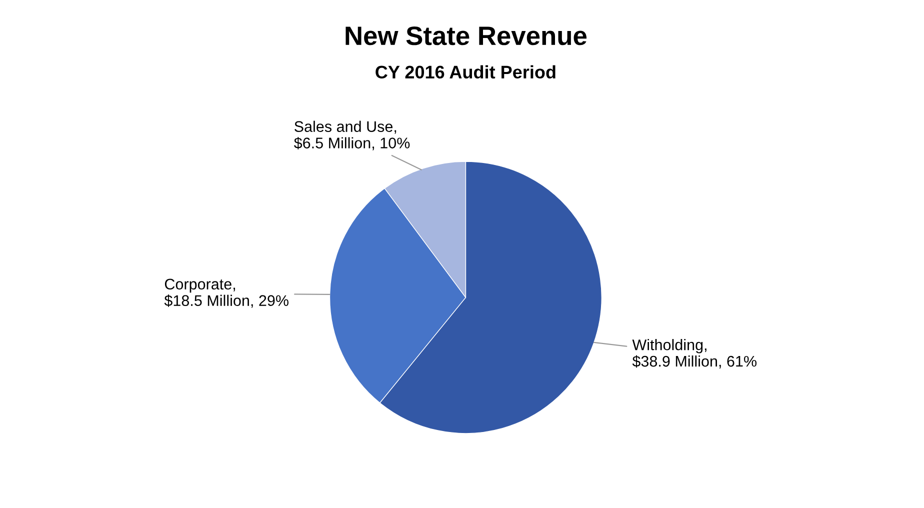 The height and width of the screenshot is (508, 924). Describe the element at coordinates (694, 354) in the screenshot. I see `slice-label: Witholding, $38.9 Million, 61%` at that location.